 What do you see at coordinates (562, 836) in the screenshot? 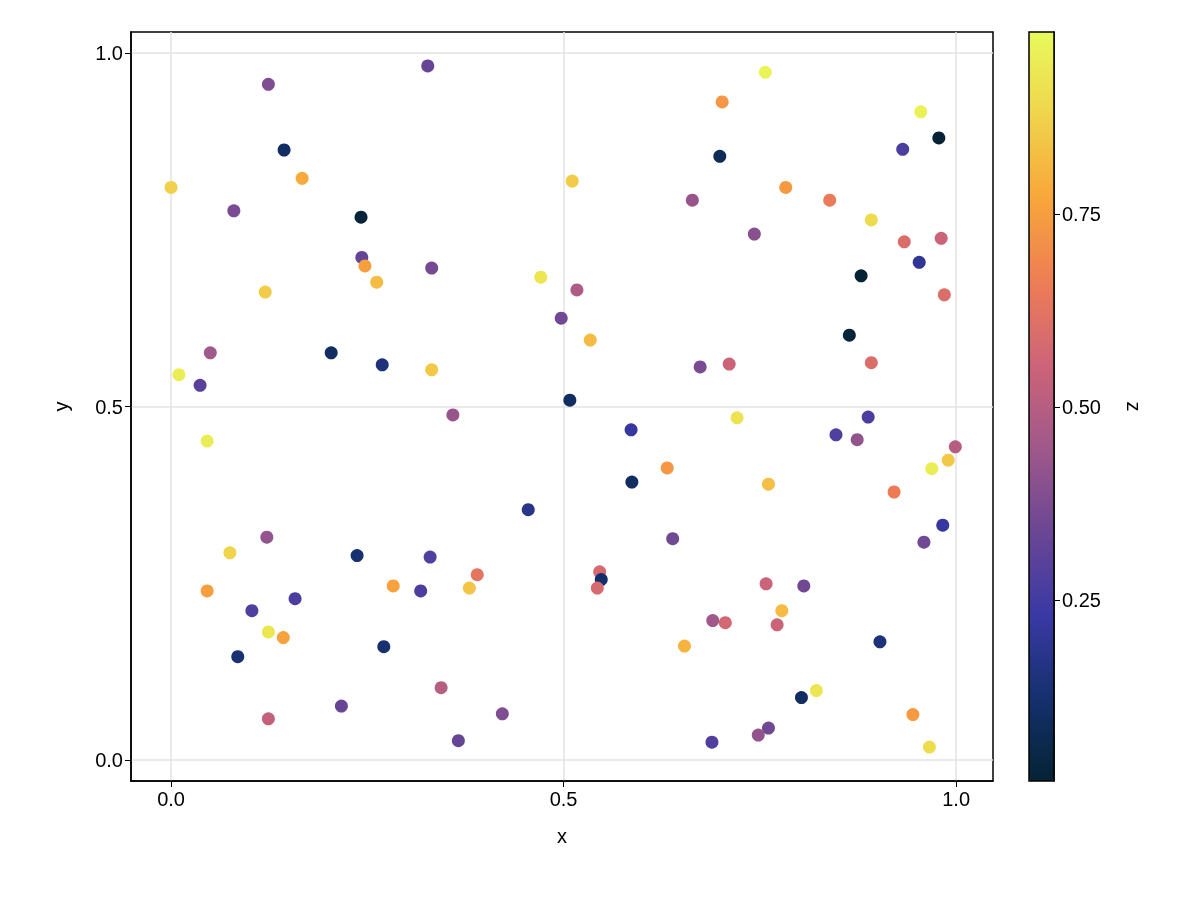
I see `x-axis-title: x` at bounding box center [562, 836].